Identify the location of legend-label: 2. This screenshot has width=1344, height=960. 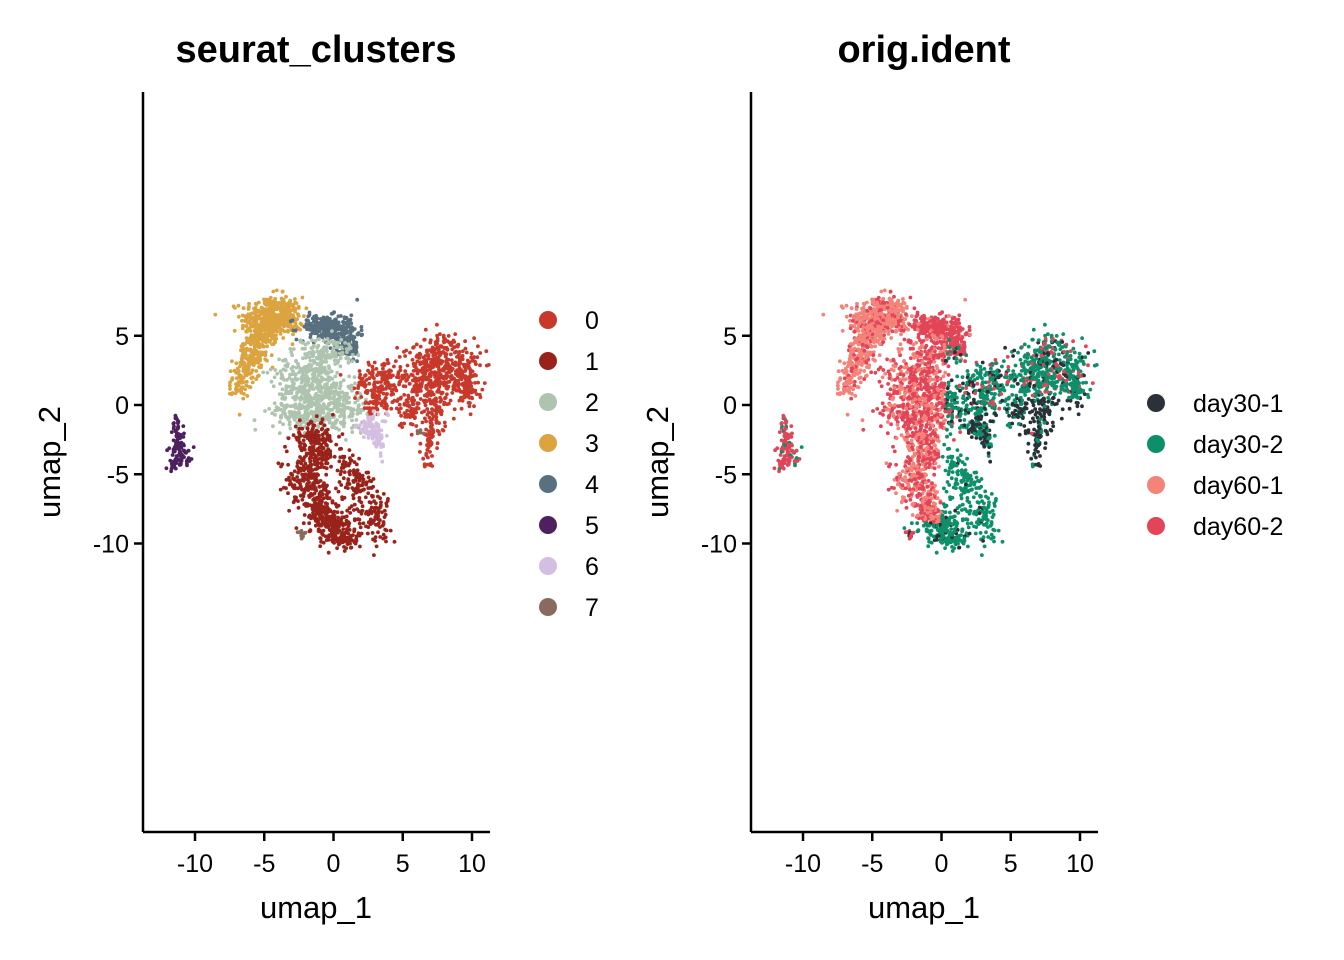
(592, 403).